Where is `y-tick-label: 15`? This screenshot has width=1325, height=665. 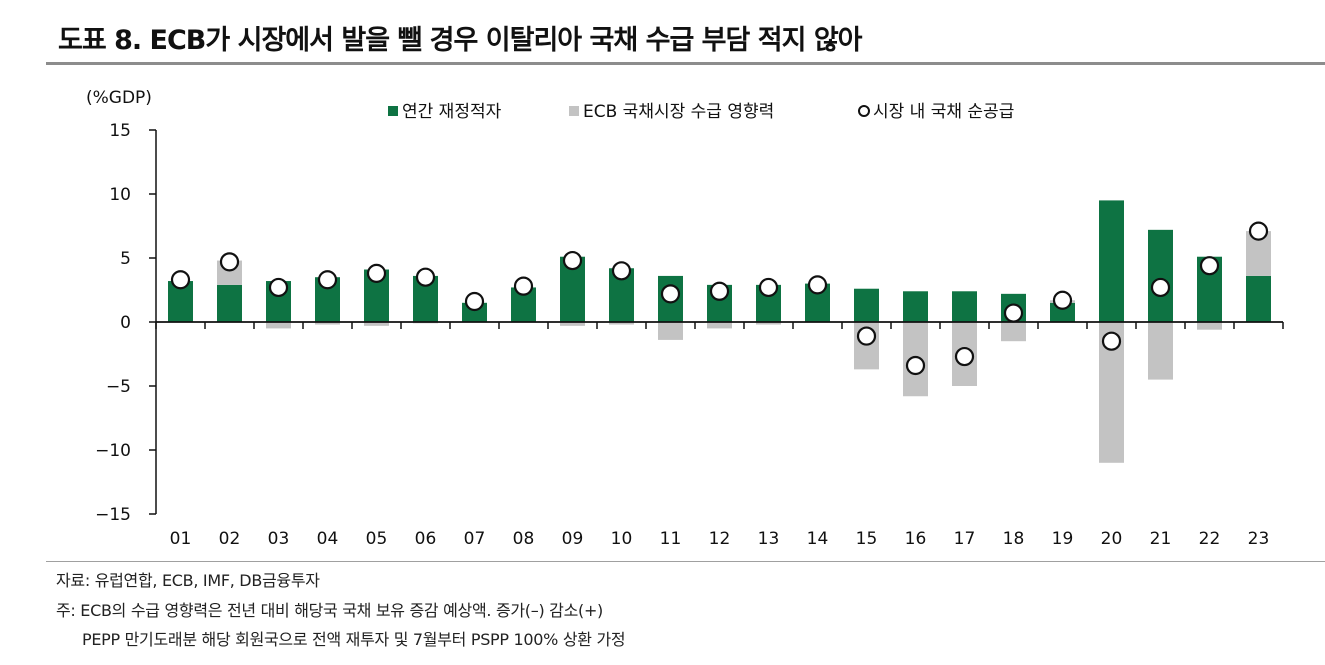 y-tick-label: 15 is located at coordinates (120, 131).